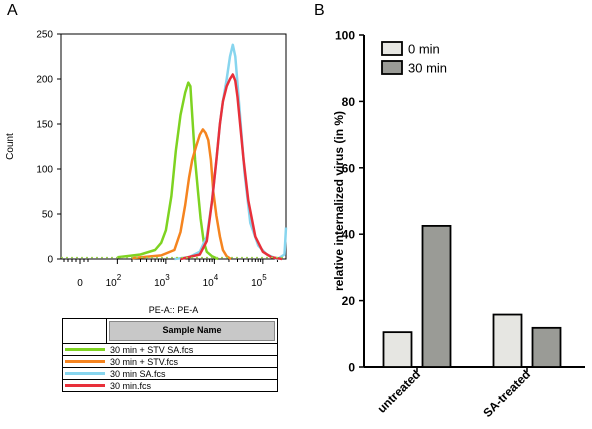  I want to click on legend-table-blank-cell, so click(85, 331).